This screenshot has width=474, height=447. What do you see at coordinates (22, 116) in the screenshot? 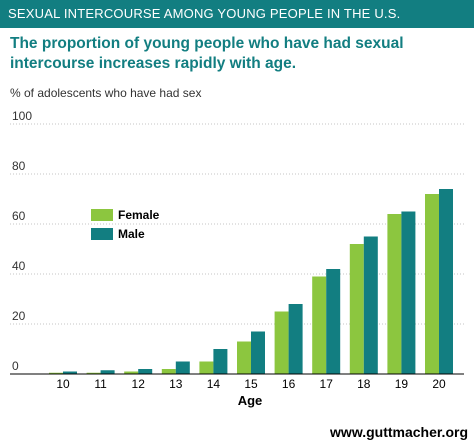
I see `y-tick-label: 100` at bounding box center [22, 116].